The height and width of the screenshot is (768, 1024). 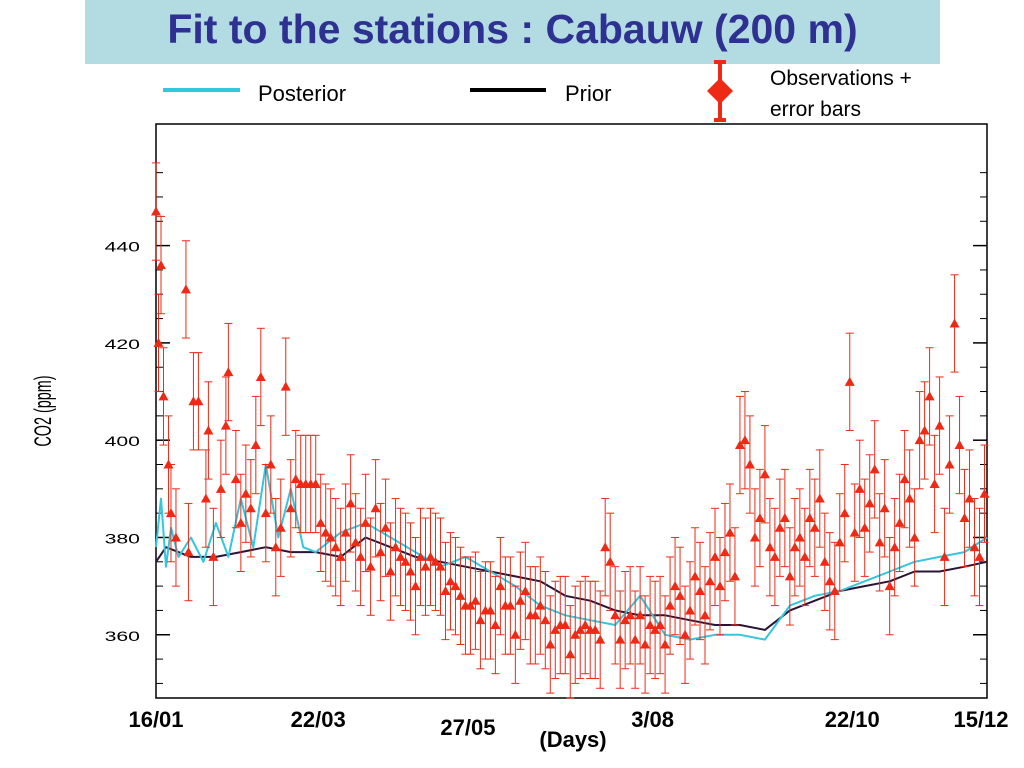 I want to click on x-axis-label: (Days), so click(x=572, y=739).